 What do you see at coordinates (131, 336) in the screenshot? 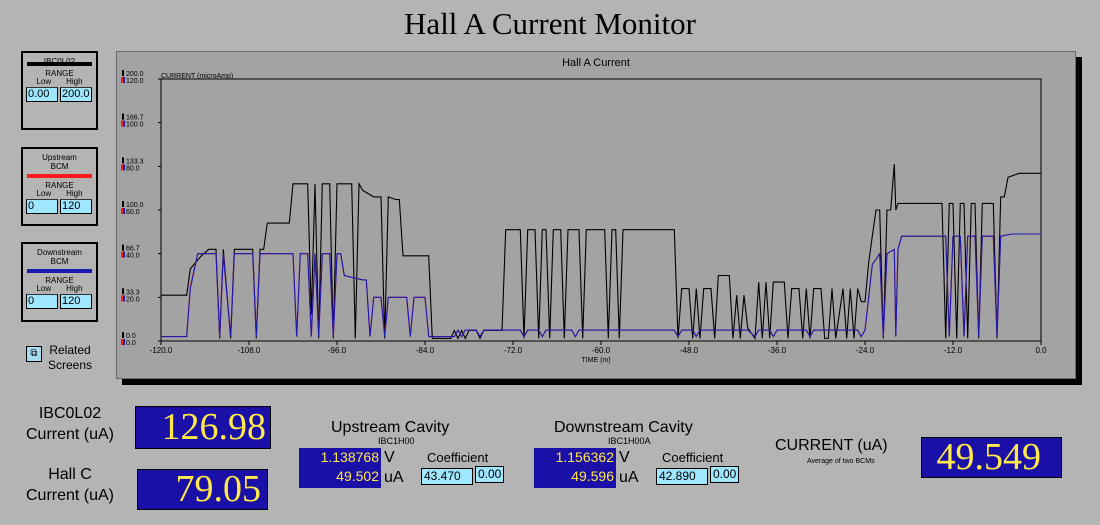
I see `y-tick-label-black: 0.0` at bounding box center [131, 336].